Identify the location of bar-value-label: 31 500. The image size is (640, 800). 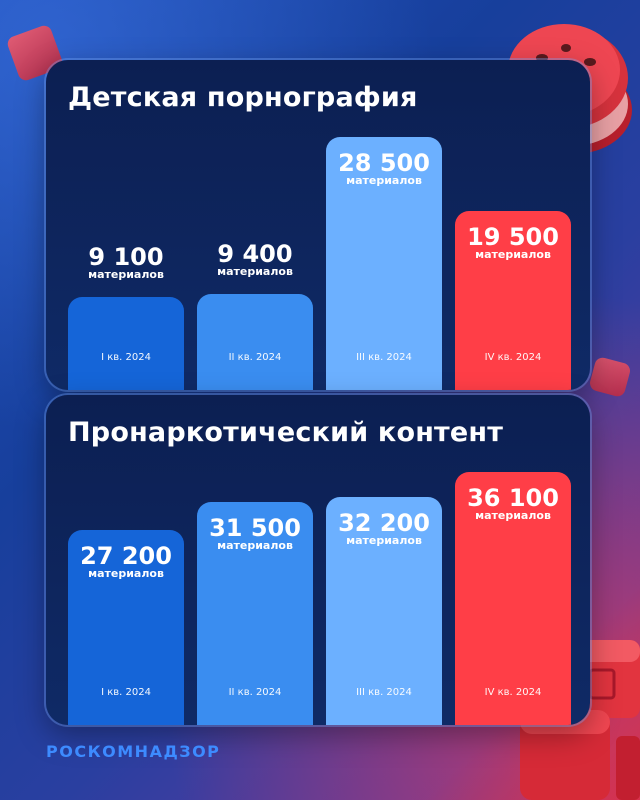
(255, 528).